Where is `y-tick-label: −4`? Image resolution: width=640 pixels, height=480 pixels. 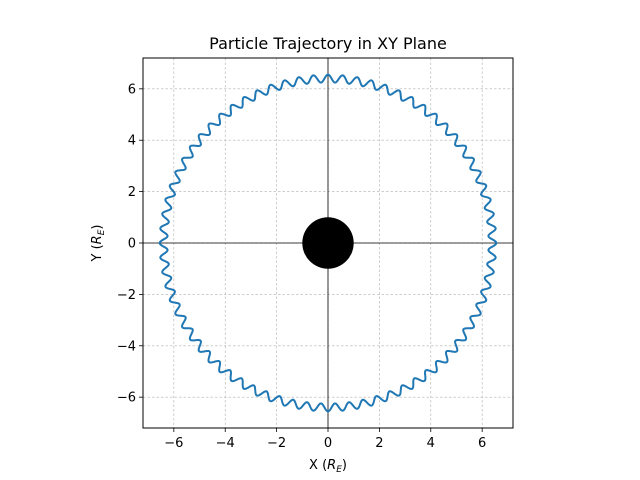 y-tick-label: −4 is located at coordinates (126, 346).